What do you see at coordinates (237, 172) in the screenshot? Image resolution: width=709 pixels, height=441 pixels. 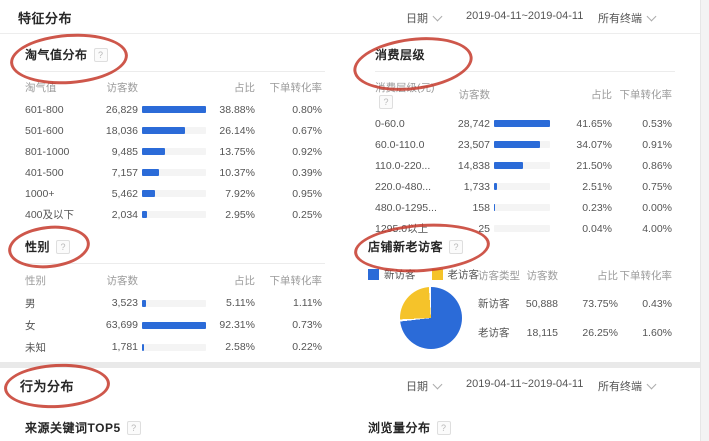 I see `share-value: 10.37%` at bounding box center [237, 172].